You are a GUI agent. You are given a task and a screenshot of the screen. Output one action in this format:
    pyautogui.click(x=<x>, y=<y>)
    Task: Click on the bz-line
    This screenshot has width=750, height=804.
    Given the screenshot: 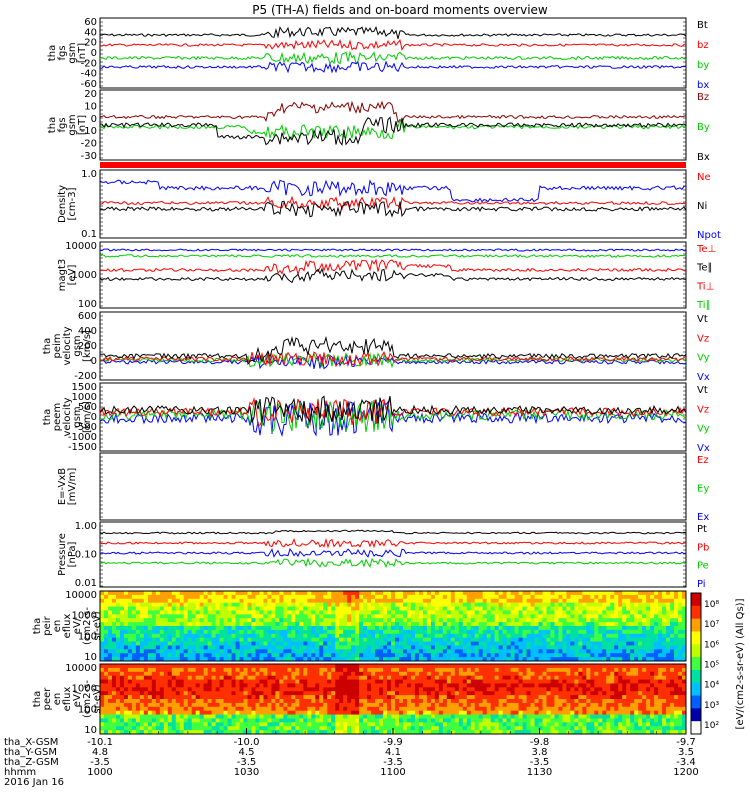 What is the action you would take?
    pyautogui.click(x=393, y=112)
    